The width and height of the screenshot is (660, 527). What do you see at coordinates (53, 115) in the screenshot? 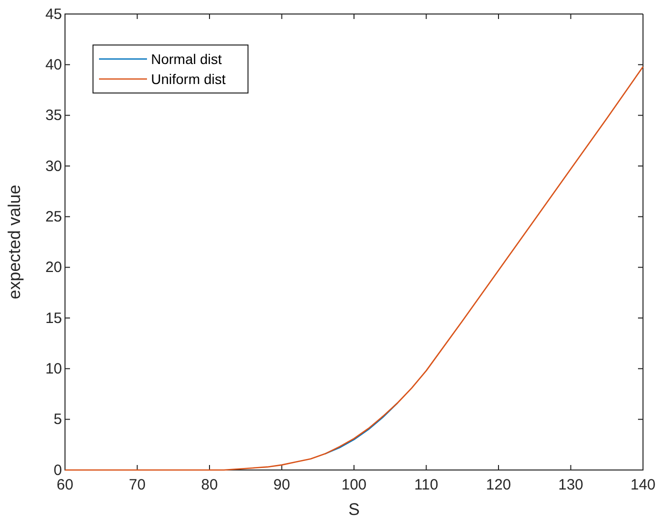
I see `y-tick-label: 35` at bounding box center [53, 115].